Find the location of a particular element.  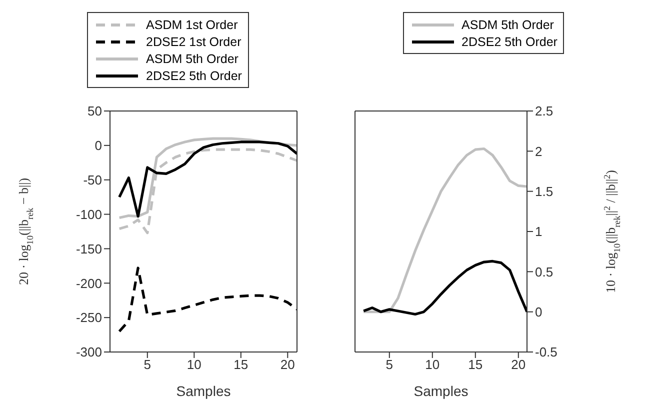

y-tick-label: 50 is located at coordinates (95, 111).